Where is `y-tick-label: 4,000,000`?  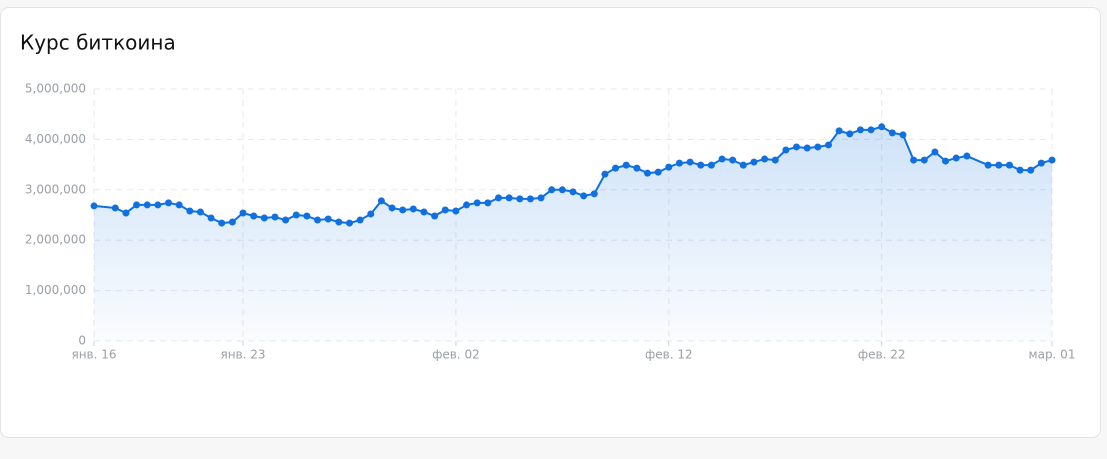
y-tick-label: 4,000,000 is located at coordinates (55, 139).